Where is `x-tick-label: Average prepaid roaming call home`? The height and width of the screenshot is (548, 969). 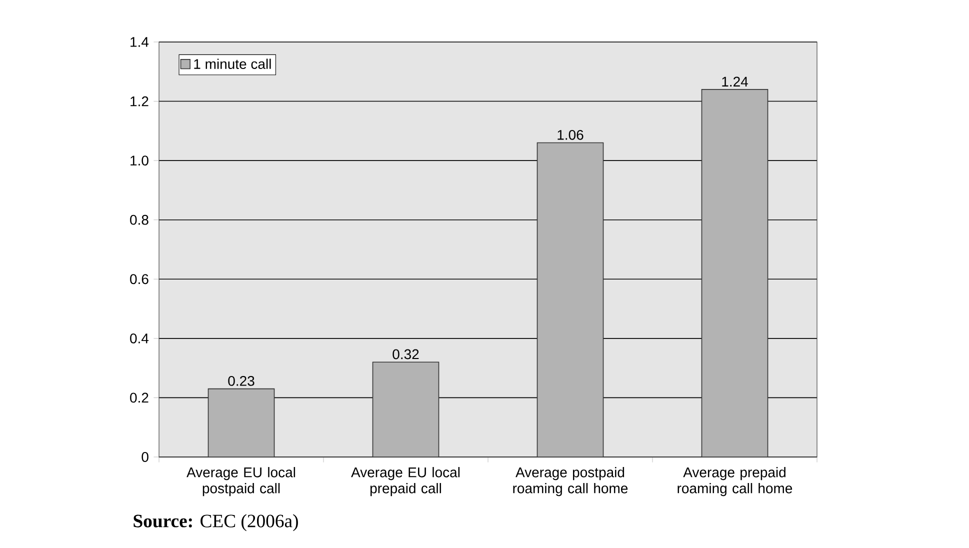 x-tick-label: Average prepaid roaming call home is located at coordinates (735, 481).